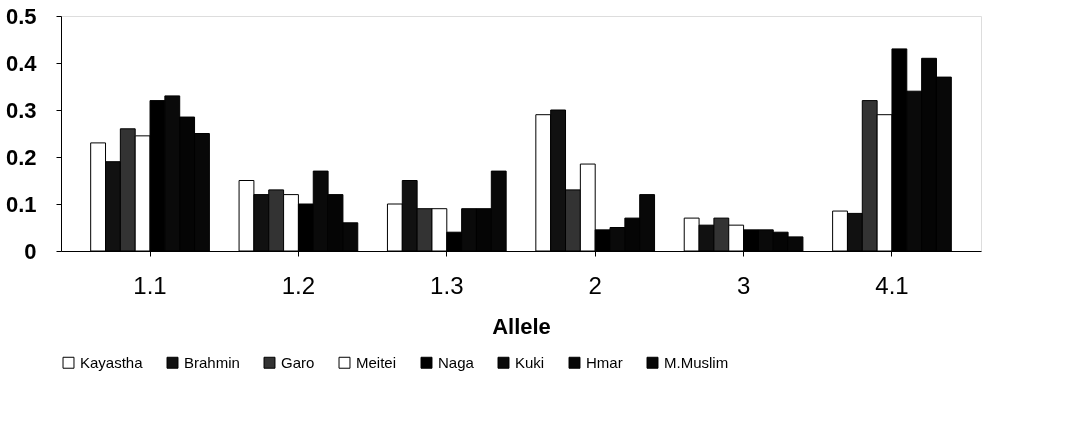 The height and width of the screenshot is (432, 1073). I want to click on y-tick-label: 0.3, so click(21, 110).